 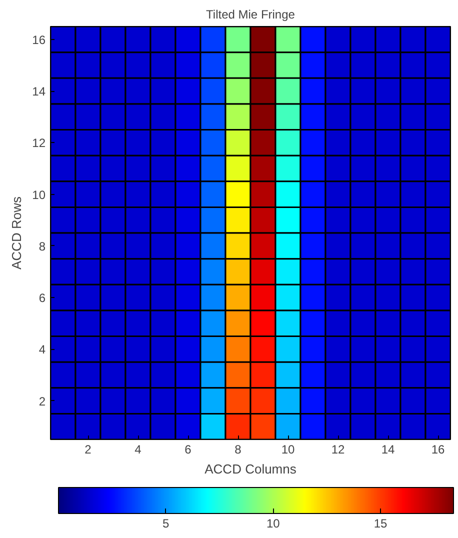 I want to click on x-tick-label: 8, so click(x=238, y=449).